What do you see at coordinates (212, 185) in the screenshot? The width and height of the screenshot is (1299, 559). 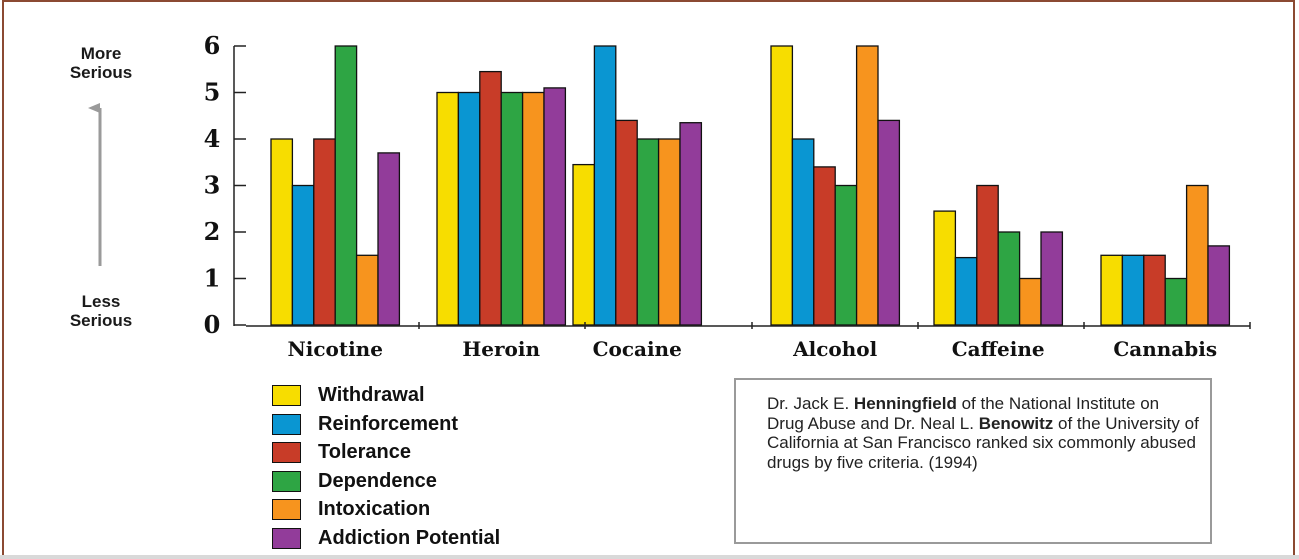 I see `y-tick-label-3: 3` at bounding box center [212, 185].